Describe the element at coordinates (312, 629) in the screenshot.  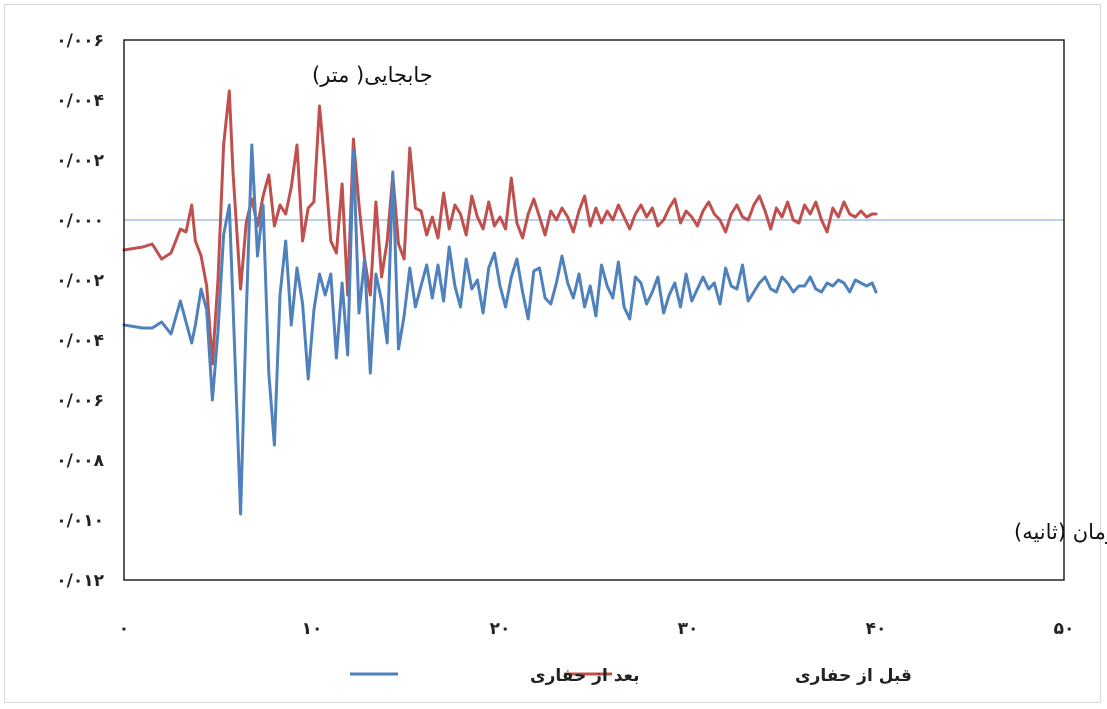
I see `x-tick-label: ۱۰` at that location.